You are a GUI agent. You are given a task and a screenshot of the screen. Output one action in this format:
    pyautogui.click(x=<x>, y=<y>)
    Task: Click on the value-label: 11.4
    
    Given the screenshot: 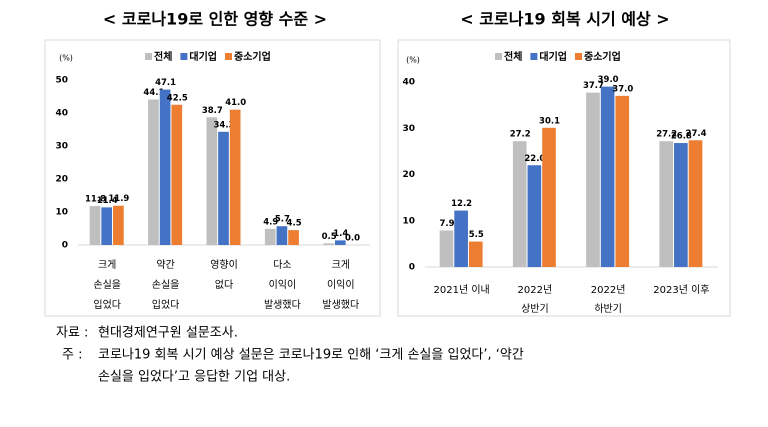 What is the action you would take?
    pyautogui.click(x=107, y=201)
    